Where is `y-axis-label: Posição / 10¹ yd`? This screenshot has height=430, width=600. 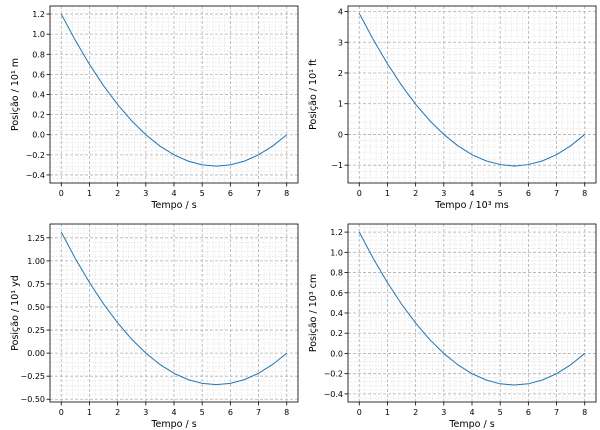
y-axis-label: Posição / 10¹ yd is located at coordinates (15, 312).